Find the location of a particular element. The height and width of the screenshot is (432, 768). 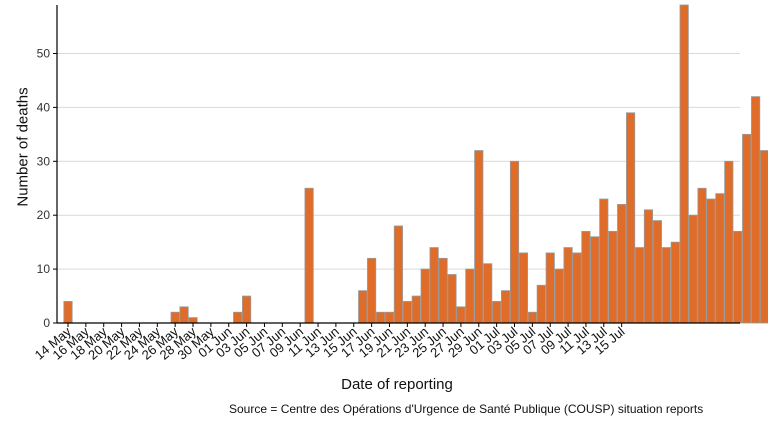

x-axis-label: Date of reporting is located at coordinates (397, 384).